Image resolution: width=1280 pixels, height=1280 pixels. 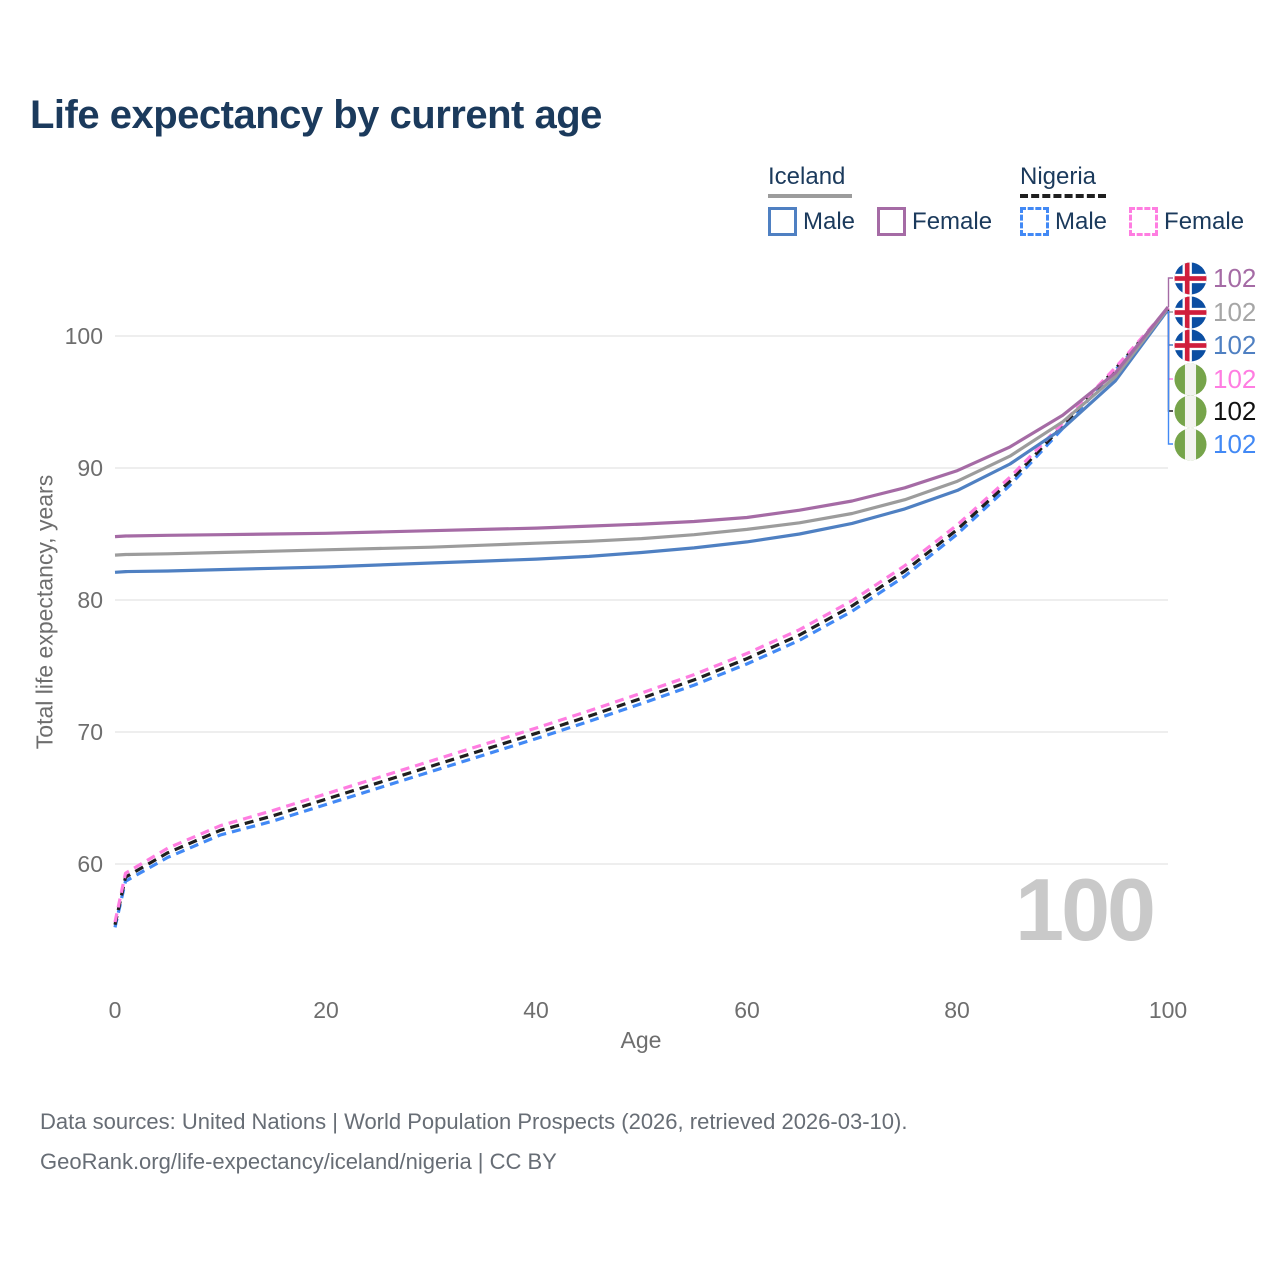 I want to click on nigeria-female-checkbox, so click(x=1144, y=221).